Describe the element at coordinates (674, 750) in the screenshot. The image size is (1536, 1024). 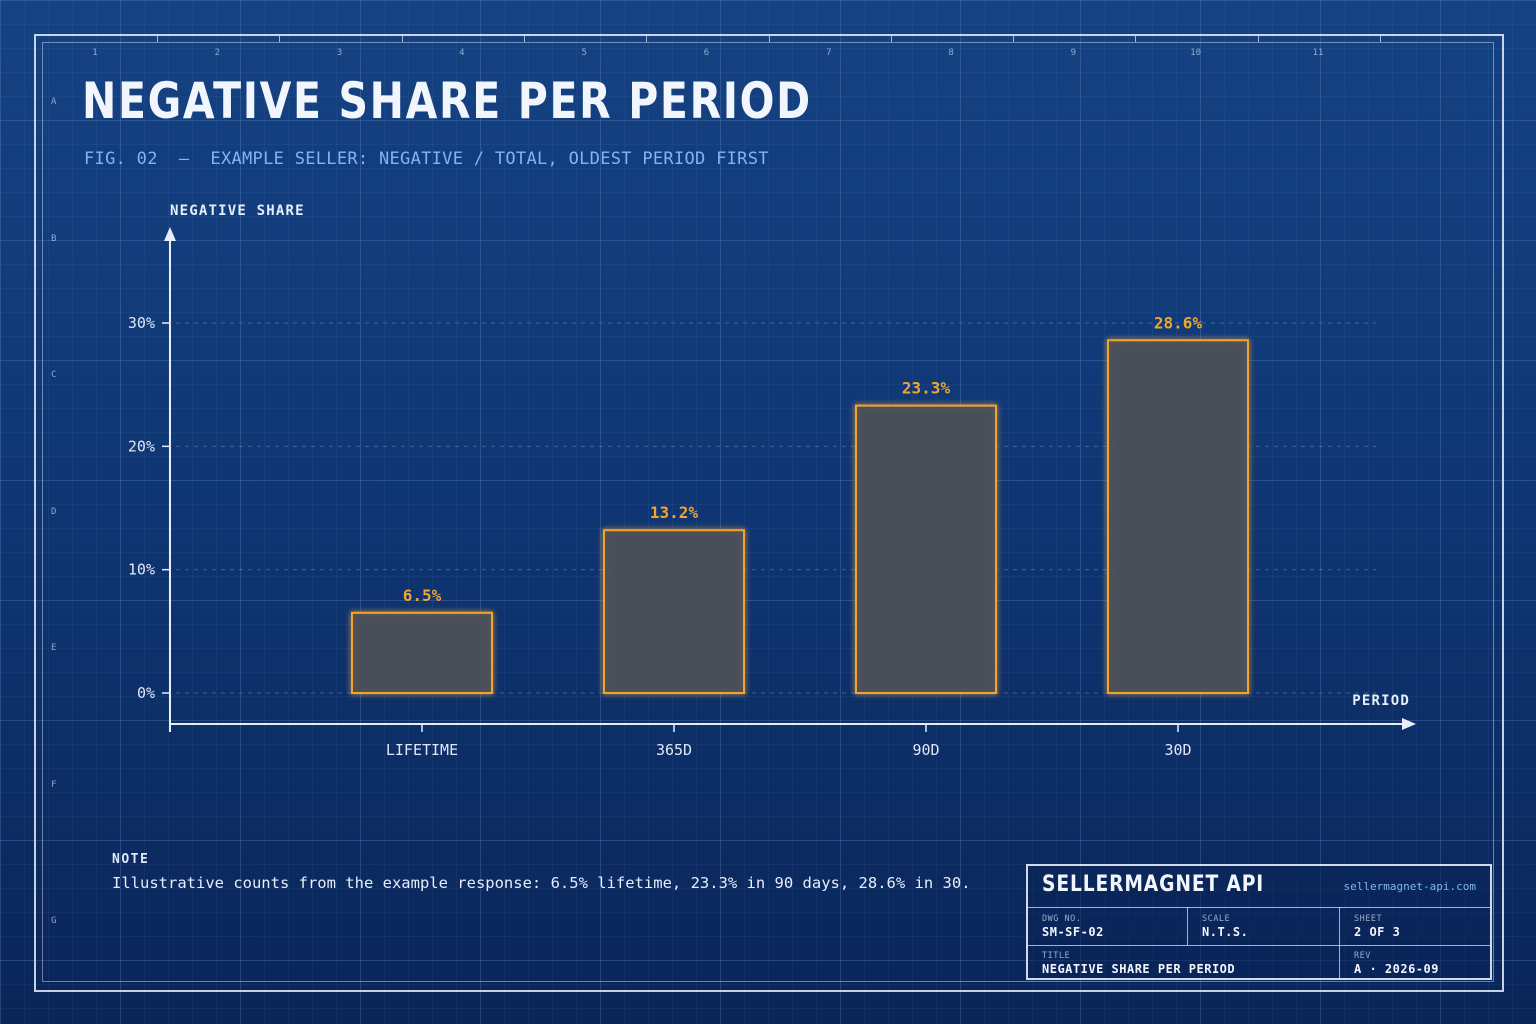
I see `x-tick-label: 365D` at that location.